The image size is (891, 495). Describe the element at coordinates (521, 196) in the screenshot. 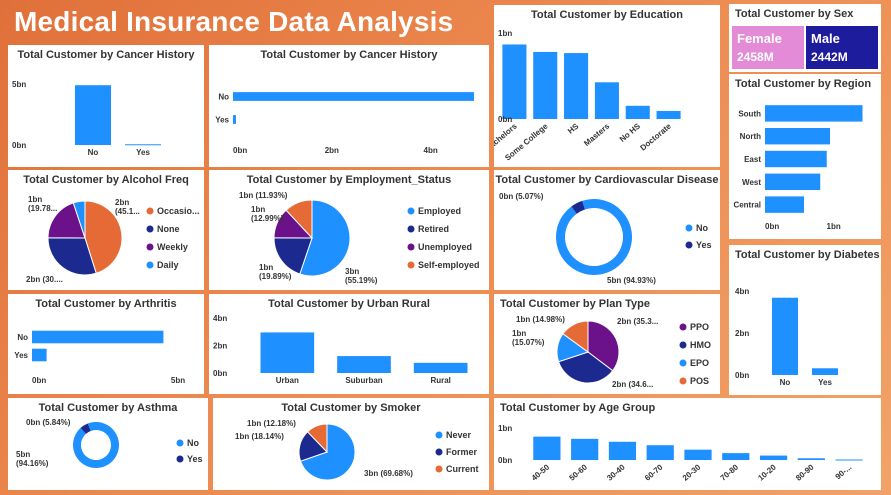

I see `data-label: 0bn (5.07%)` at that location.